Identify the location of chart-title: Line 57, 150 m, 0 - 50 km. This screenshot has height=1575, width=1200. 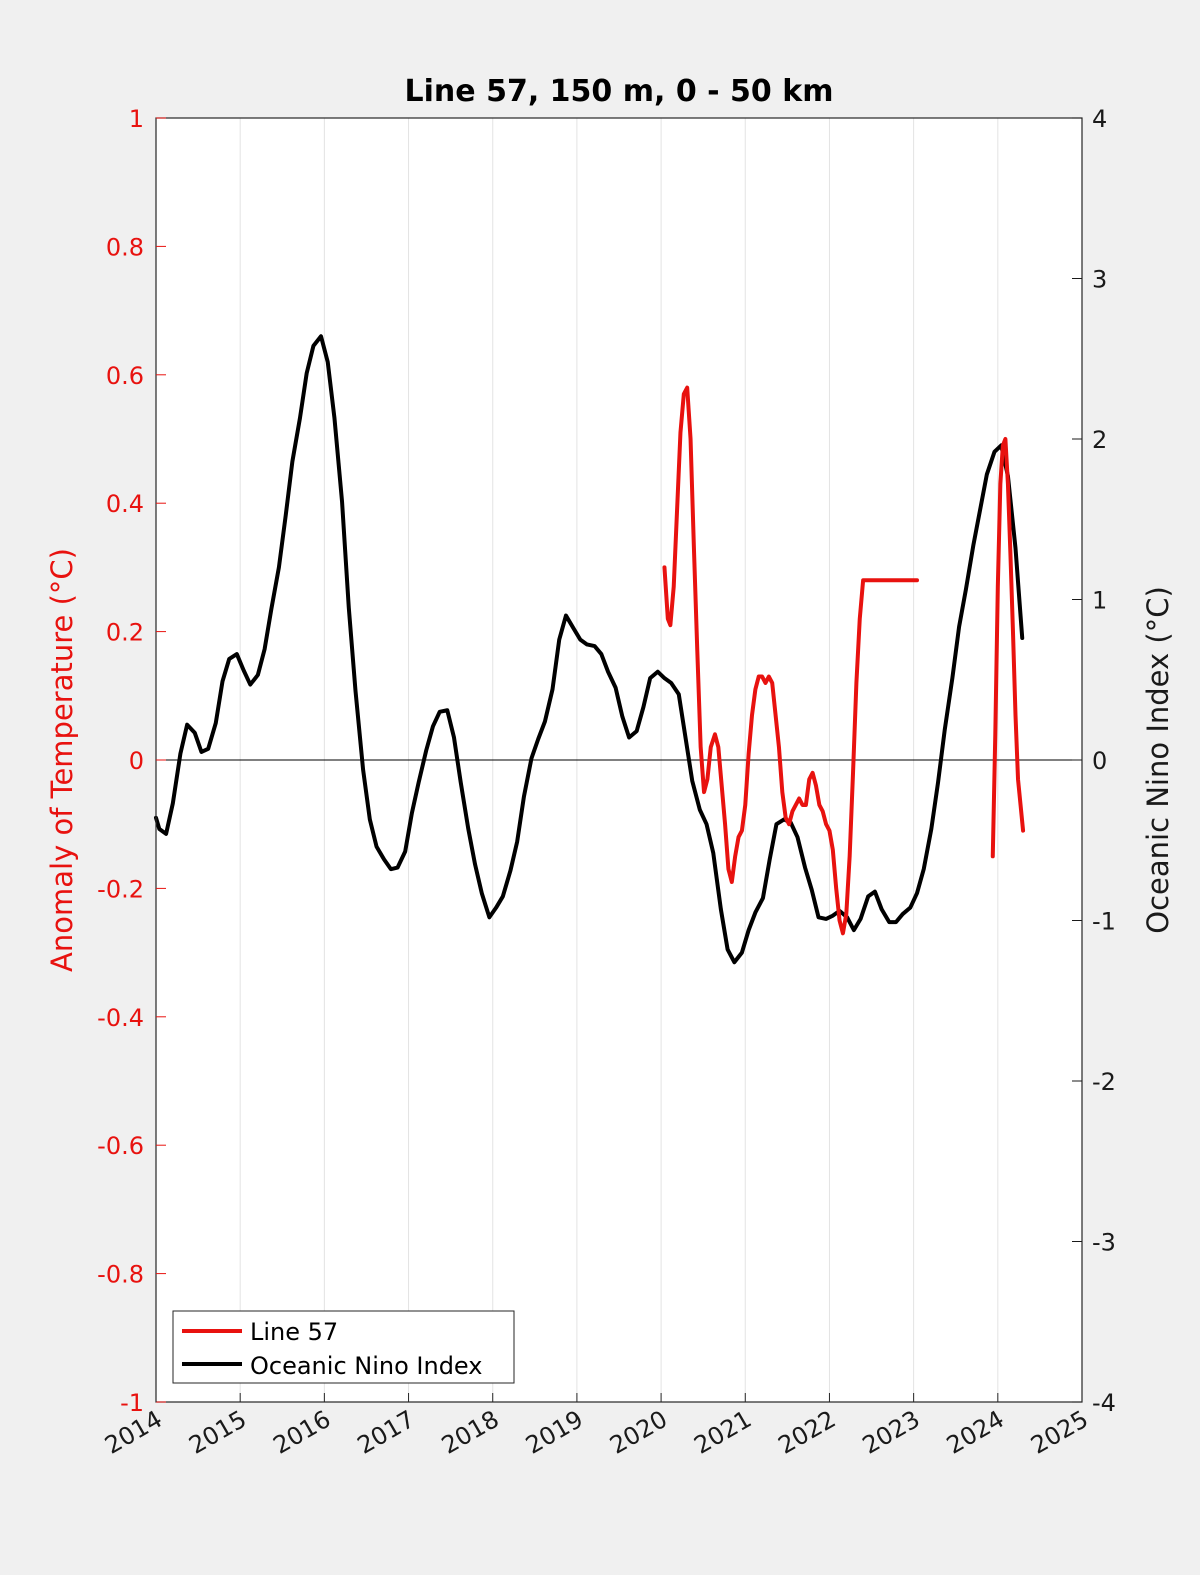
(619, 91).